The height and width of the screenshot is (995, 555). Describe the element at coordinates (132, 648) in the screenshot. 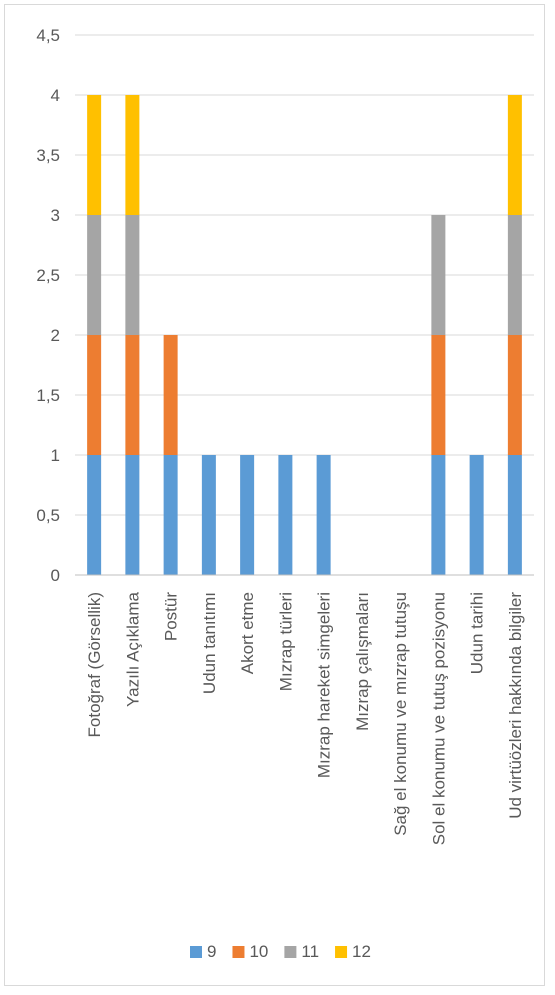

I see `x-tick-label: Yazılı Açıklama` at that location.